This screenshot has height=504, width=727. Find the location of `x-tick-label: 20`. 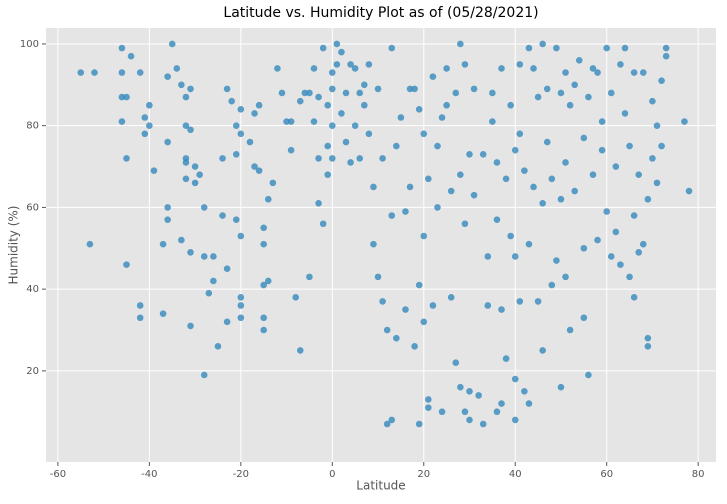

x-tick-label: 20 is located at coordinates (423, 474).